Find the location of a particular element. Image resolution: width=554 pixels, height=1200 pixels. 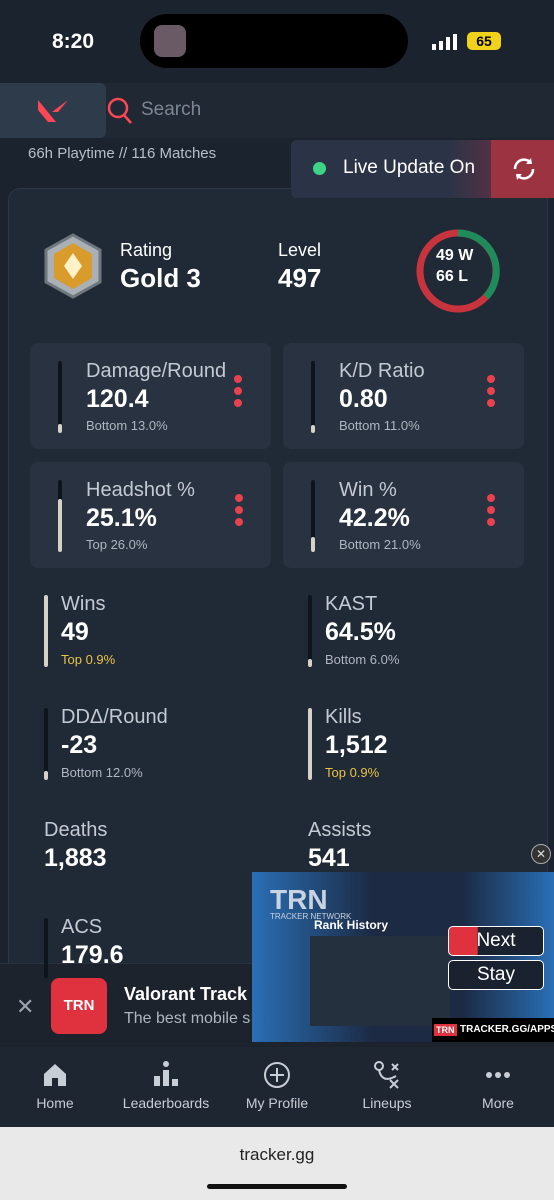

url: tracker.gg is located at coordinates (277, 1154).